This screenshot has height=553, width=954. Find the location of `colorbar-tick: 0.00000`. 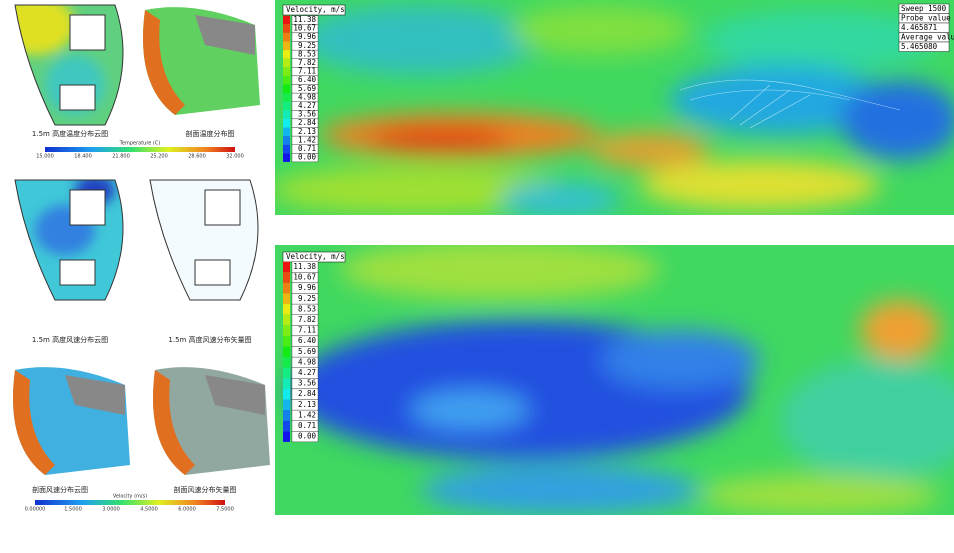

colorbar-tick: 0.00000 is located at coordinates (35, 510).